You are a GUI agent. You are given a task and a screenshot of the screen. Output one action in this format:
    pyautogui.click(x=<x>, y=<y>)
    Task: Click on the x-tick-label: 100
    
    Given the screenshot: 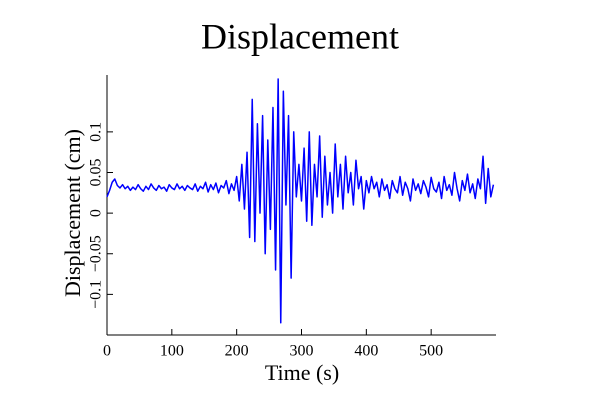 What is the action you would take?
    pyautogui.click(x=172, y=351)
    